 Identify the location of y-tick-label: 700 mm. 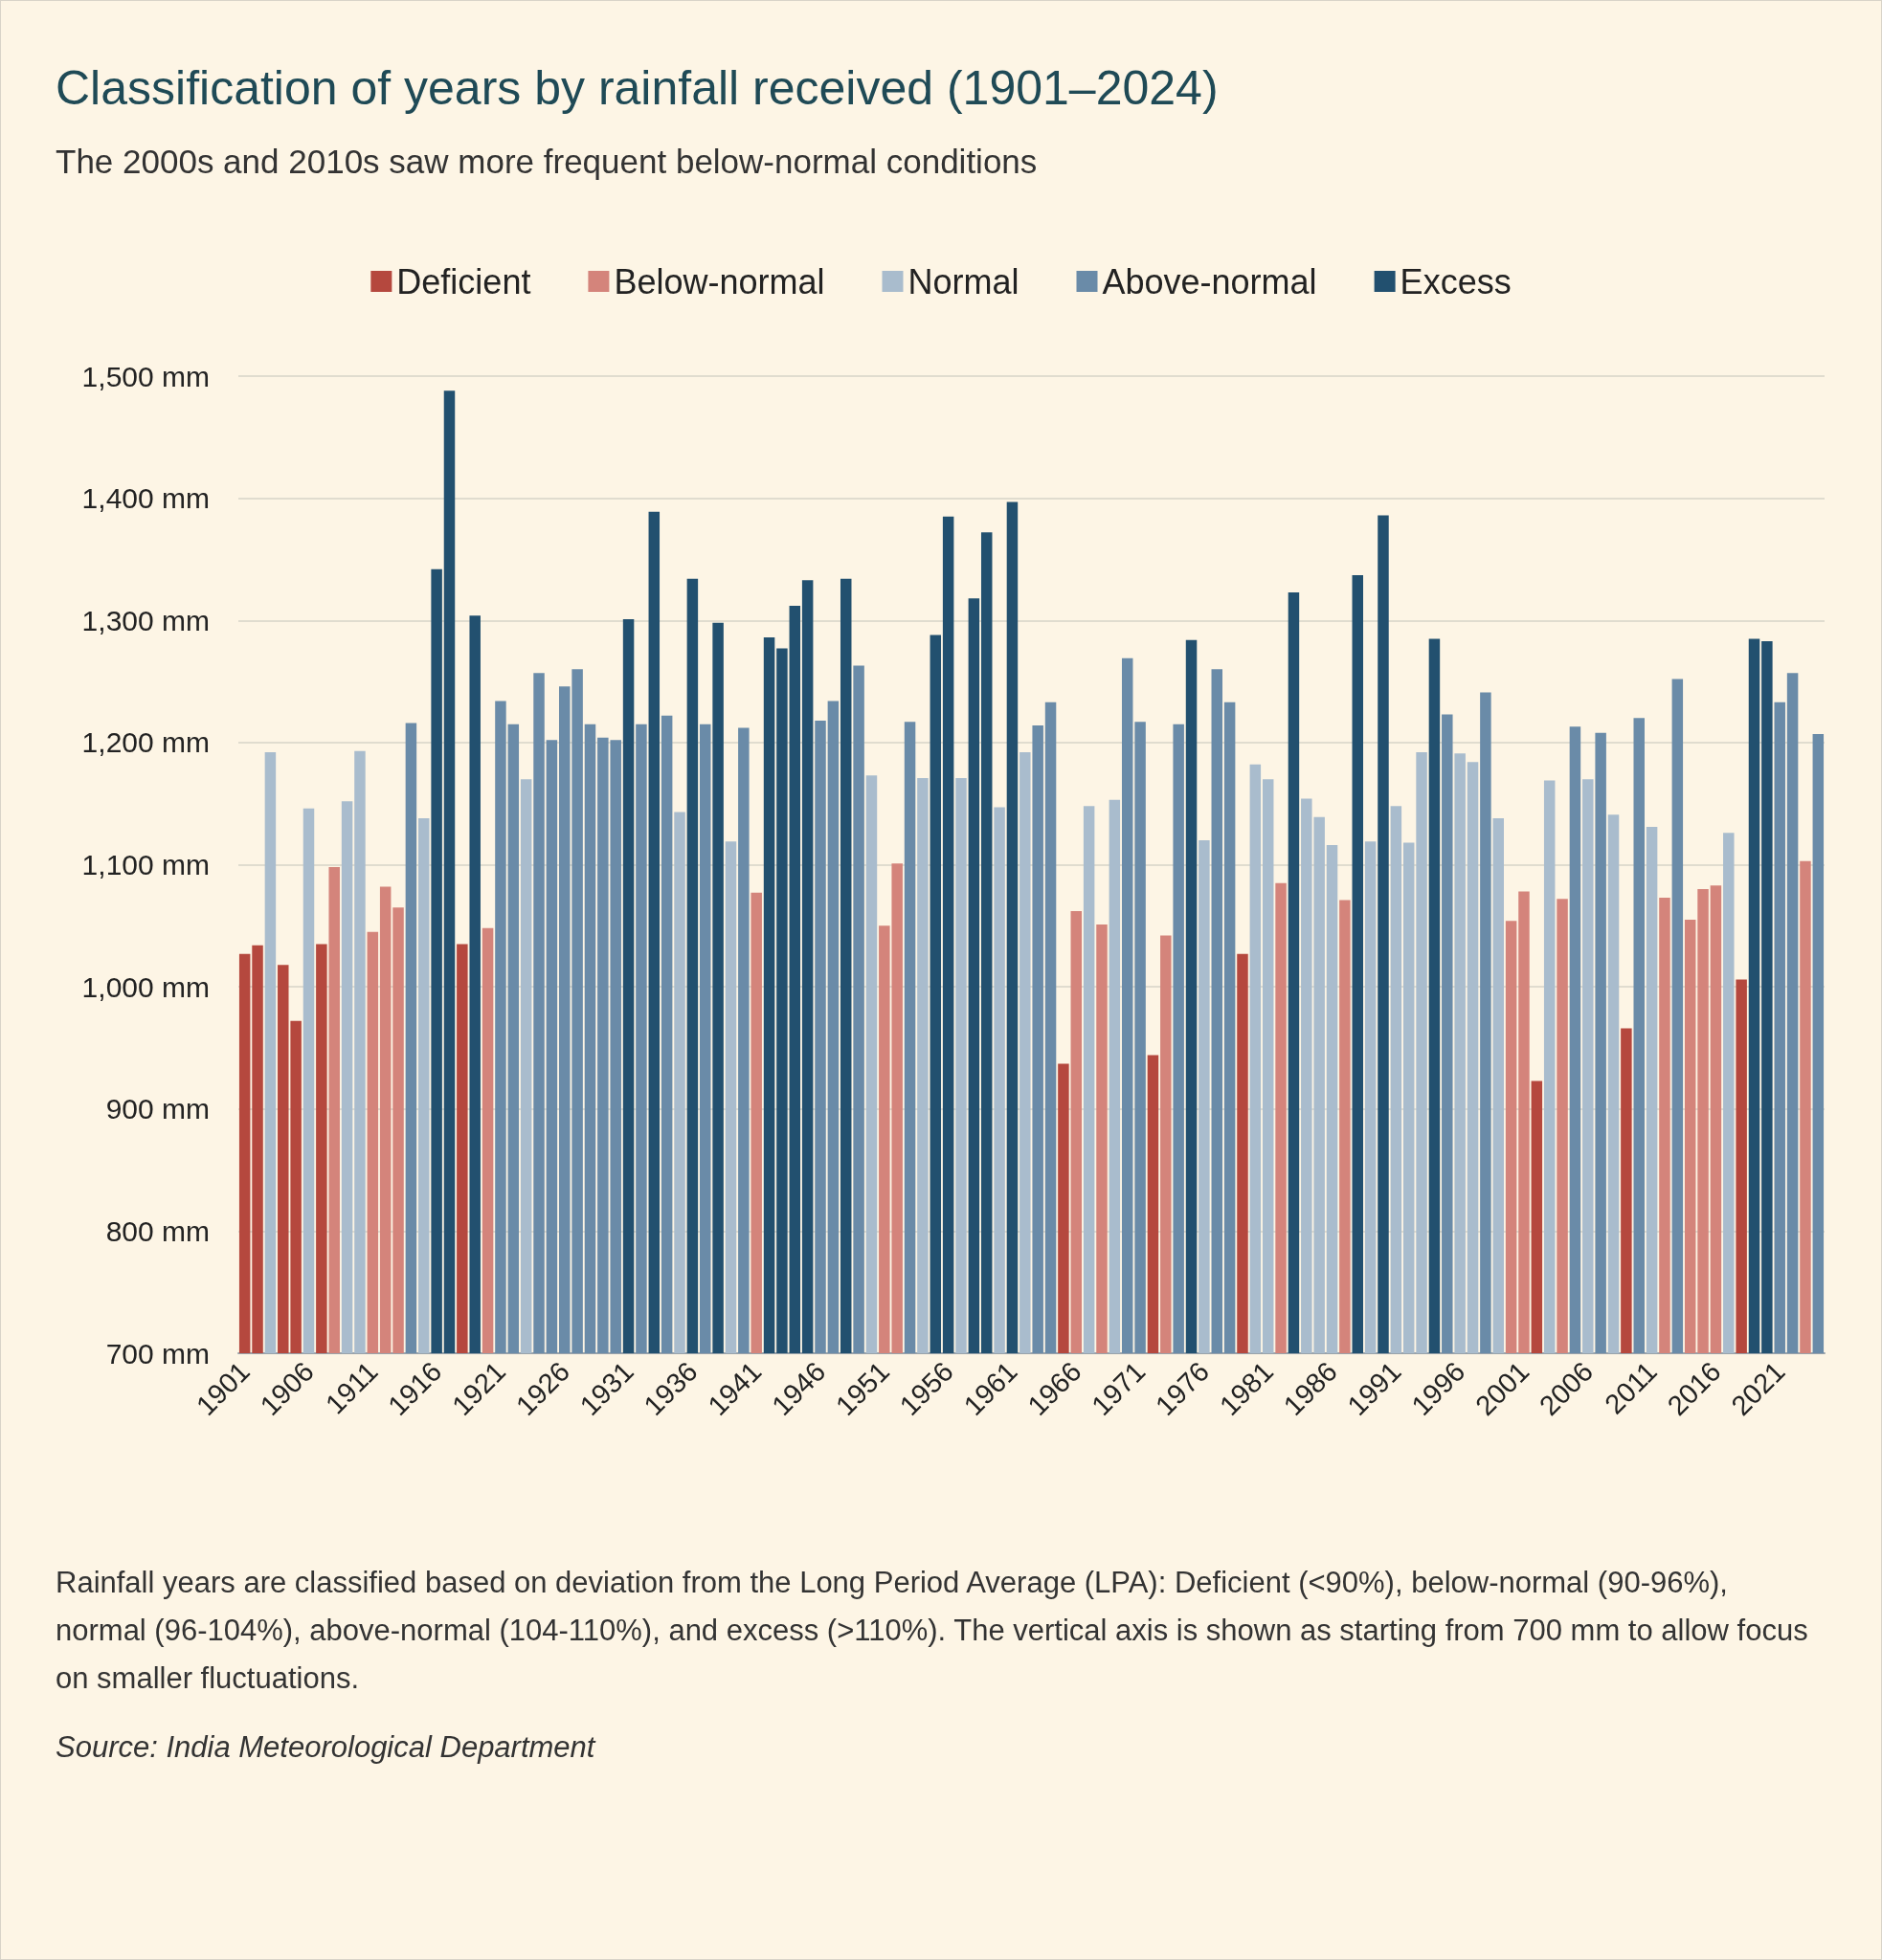
(157, 1353).